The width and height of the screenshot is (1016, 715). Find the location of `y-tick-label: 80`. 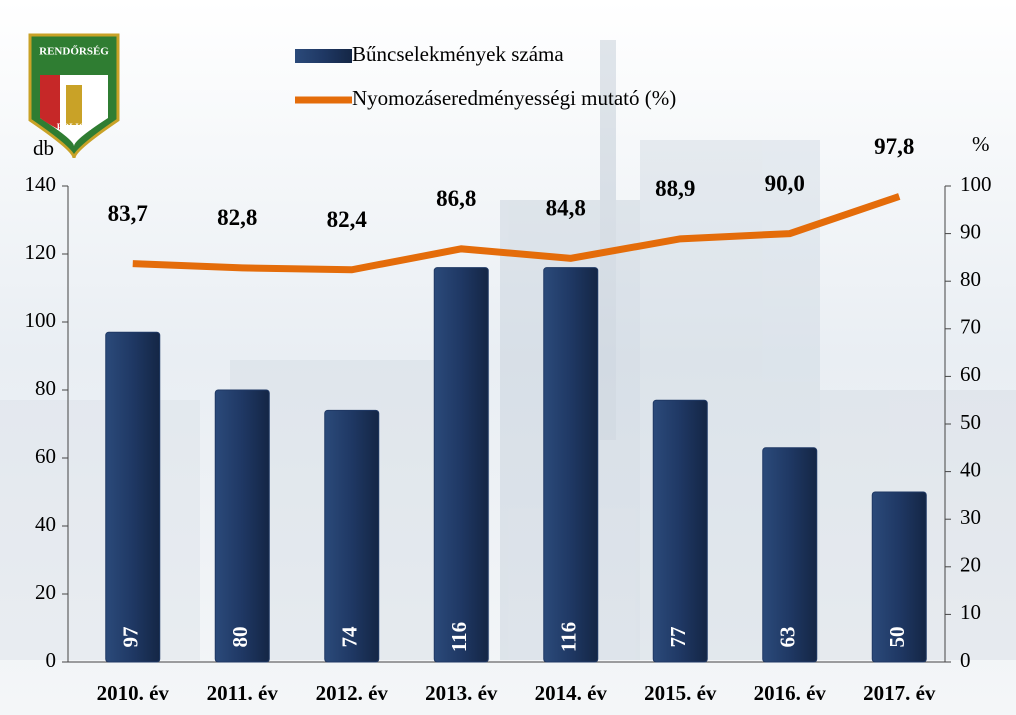

y-tick-label: 80 is located at coordinates (45, 388).